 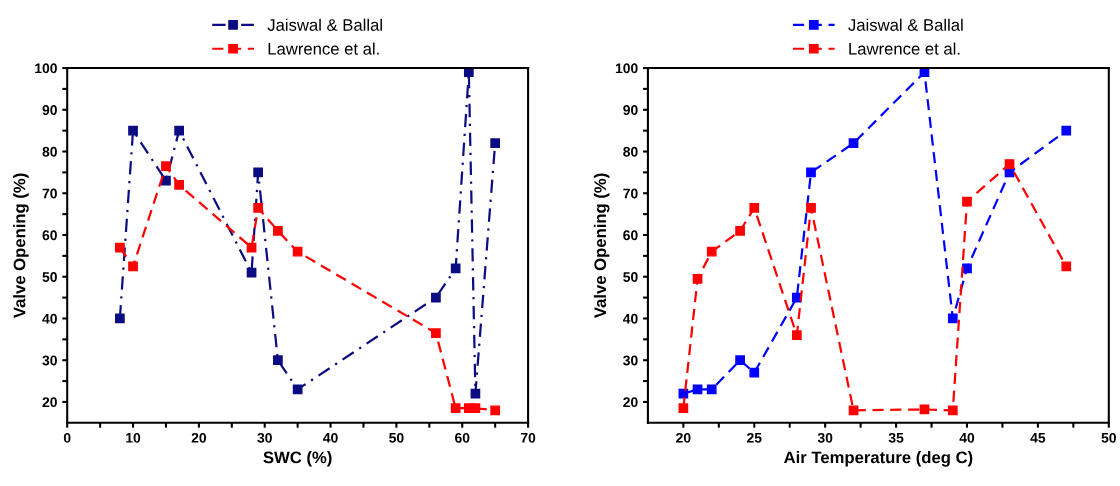 What do you see at coordinates (297, 459) in the screenshot?
I see `x-axis-title: SWC (%)` at bounding box center [297, 459].